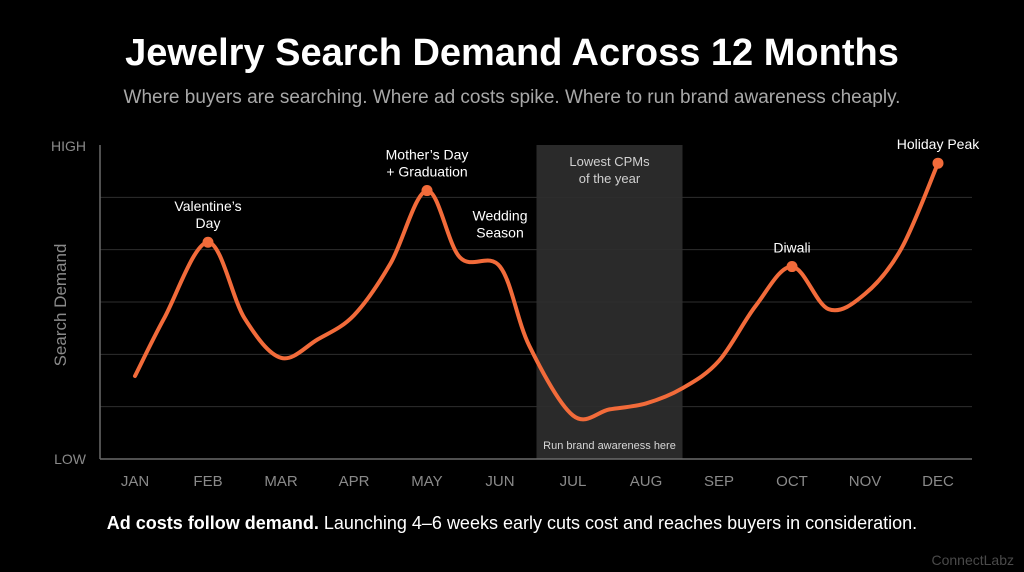  Describe the element at coordinates (609, 446) in the screenshot. I see `shaded-region-bottom-label: Run brand awareness here` at that location.